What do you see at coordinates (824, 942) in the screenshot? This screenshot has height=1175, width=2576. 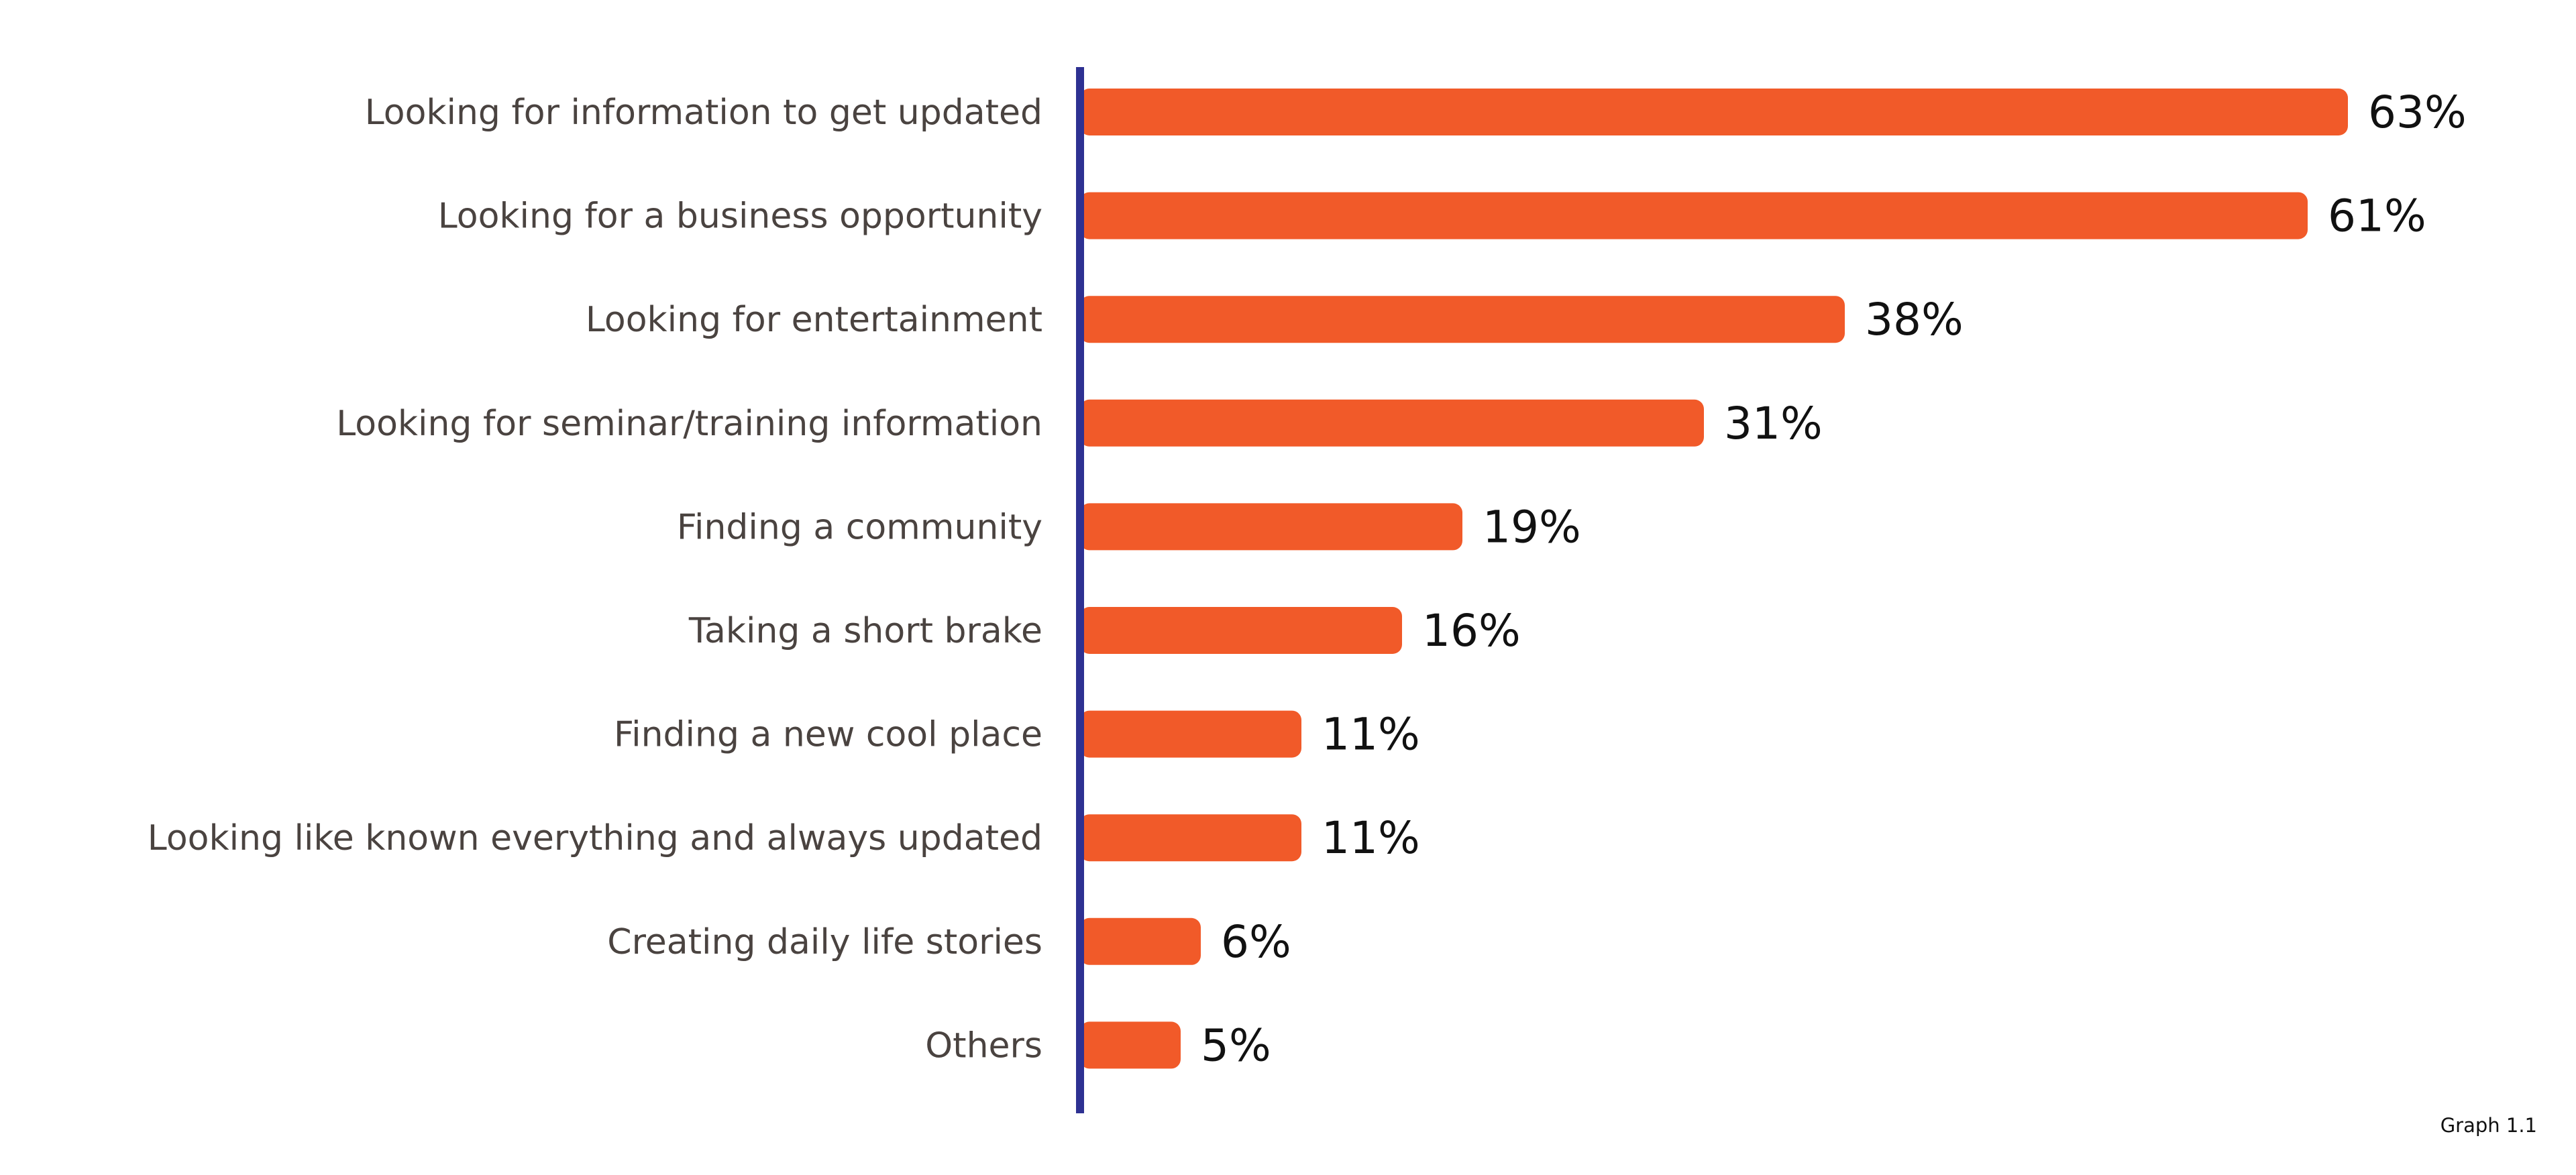 I see `category-label-9: Creating daily life stories` at bounding box center [824, 942].